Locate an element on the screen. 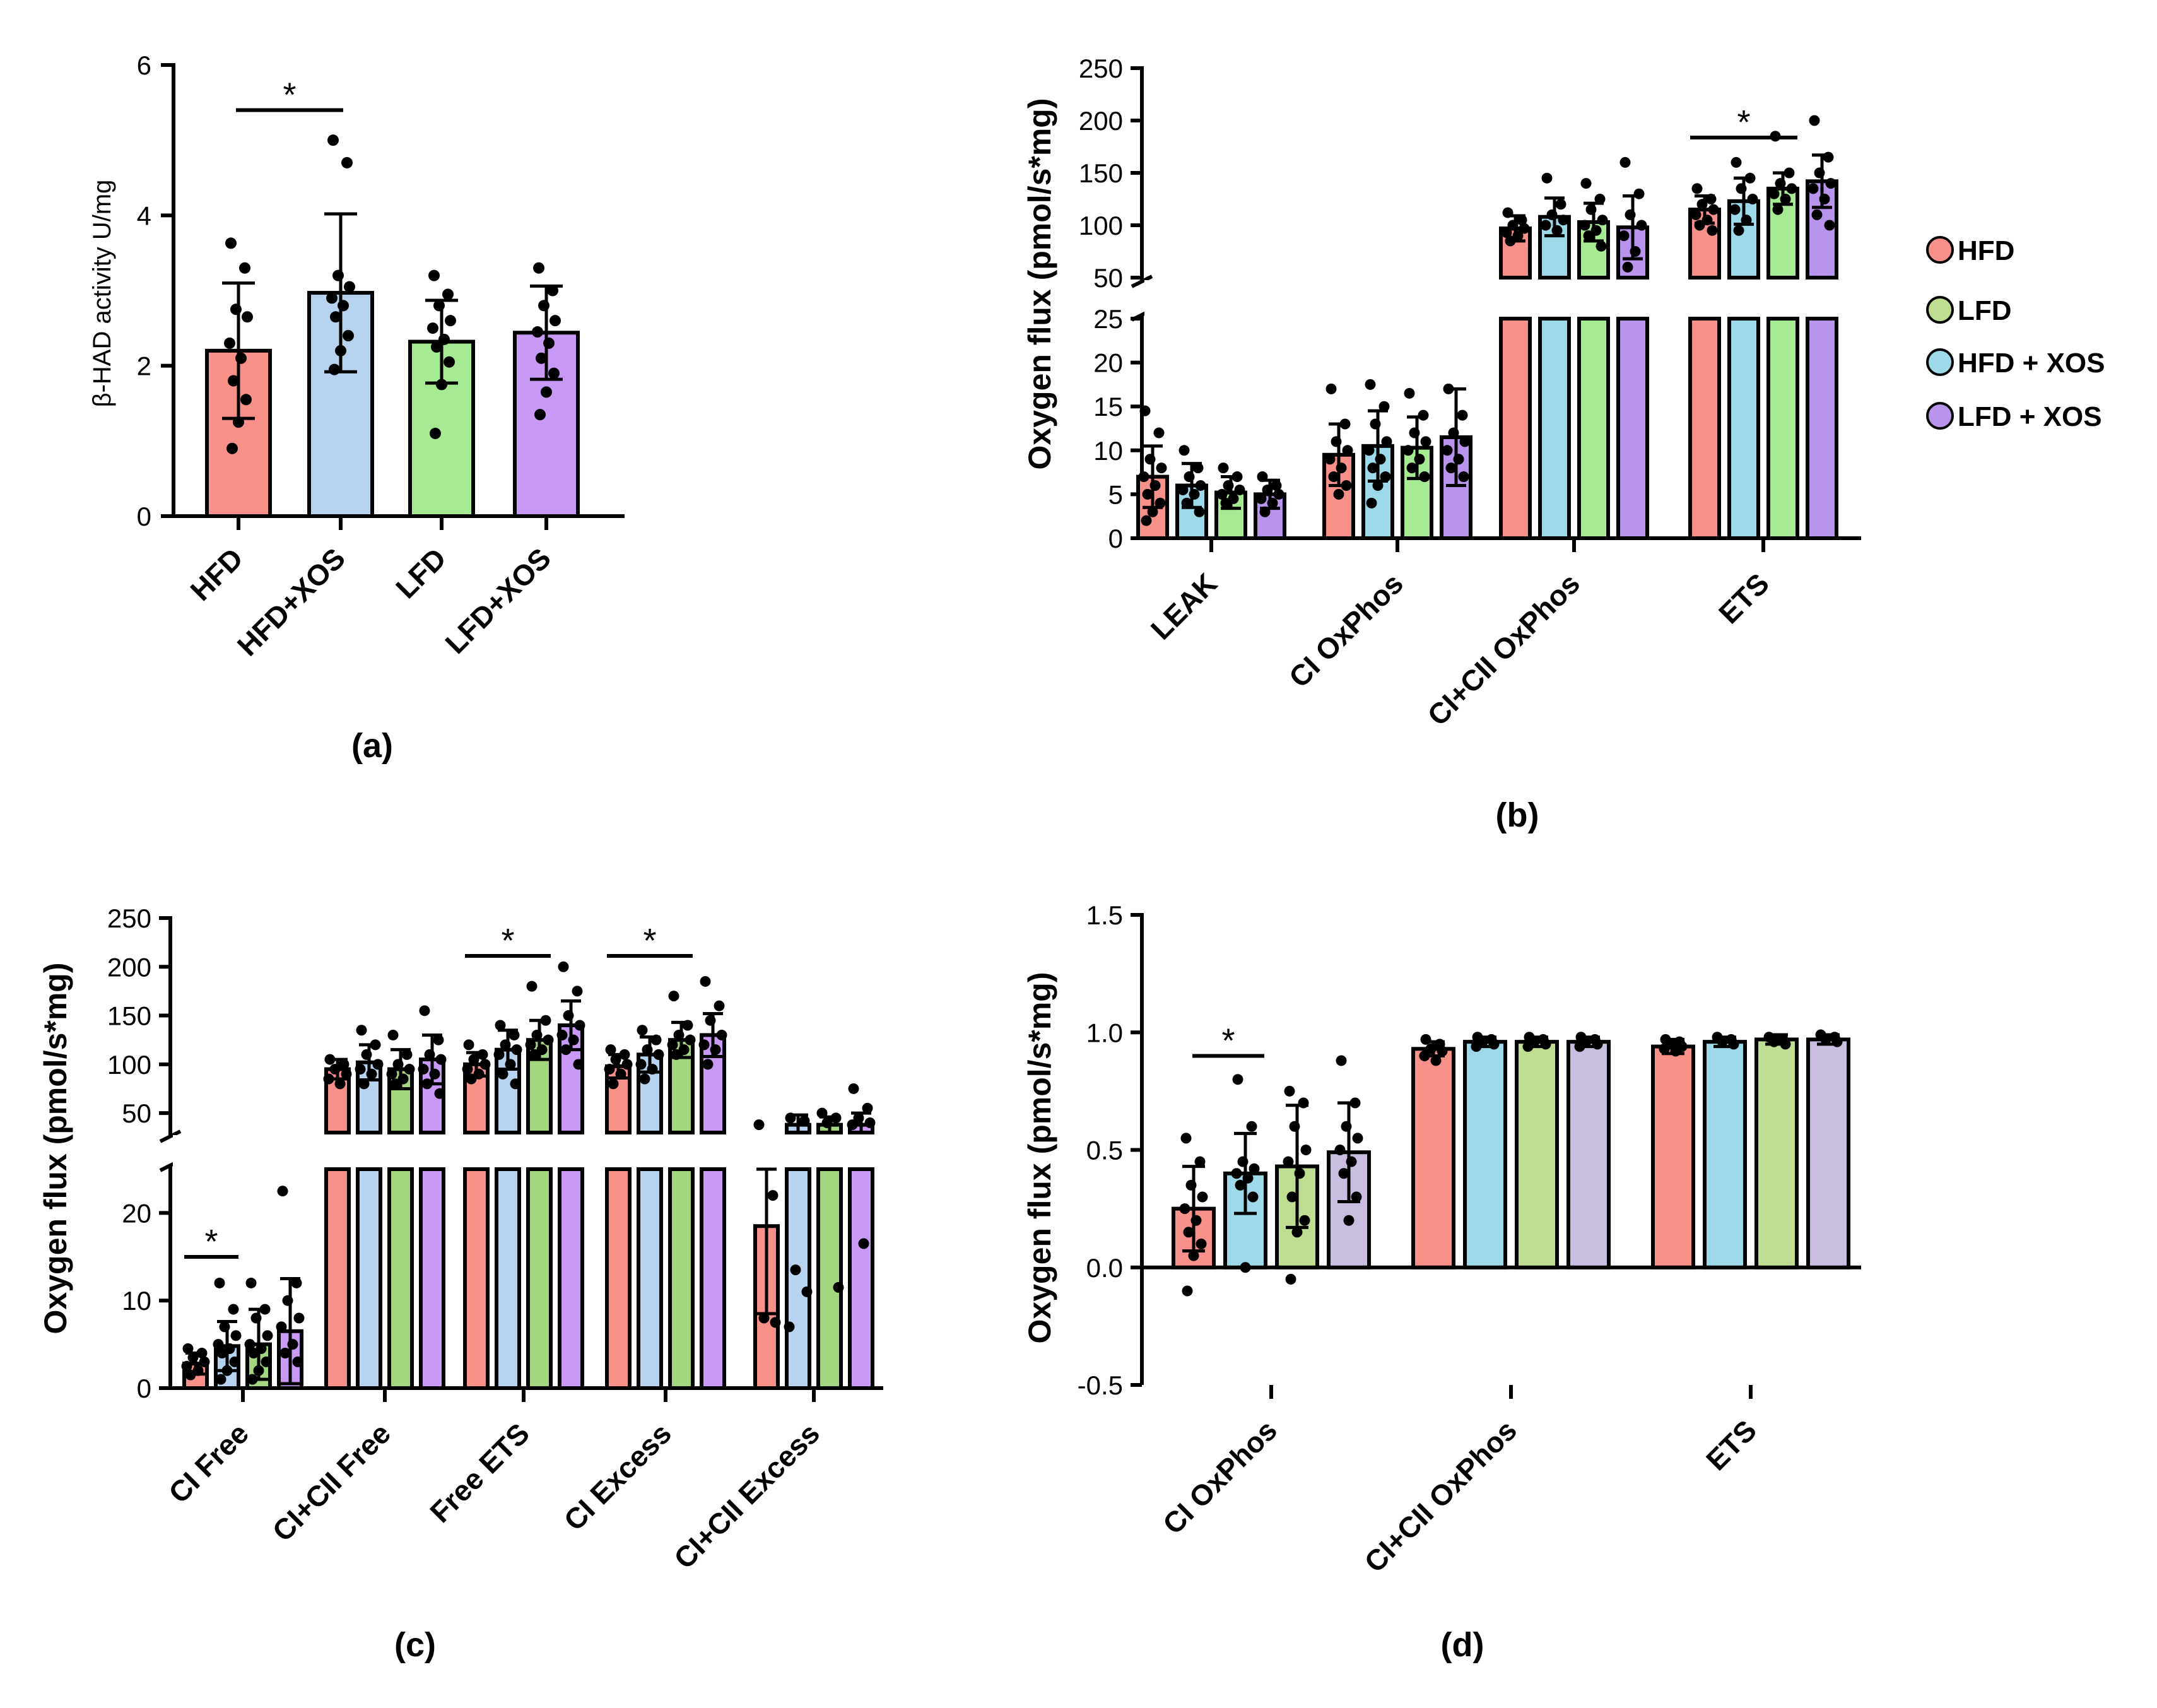  panel-b-bar-HFD-CI+CII OxPhos-lower is located at coordinates (1515, 428).